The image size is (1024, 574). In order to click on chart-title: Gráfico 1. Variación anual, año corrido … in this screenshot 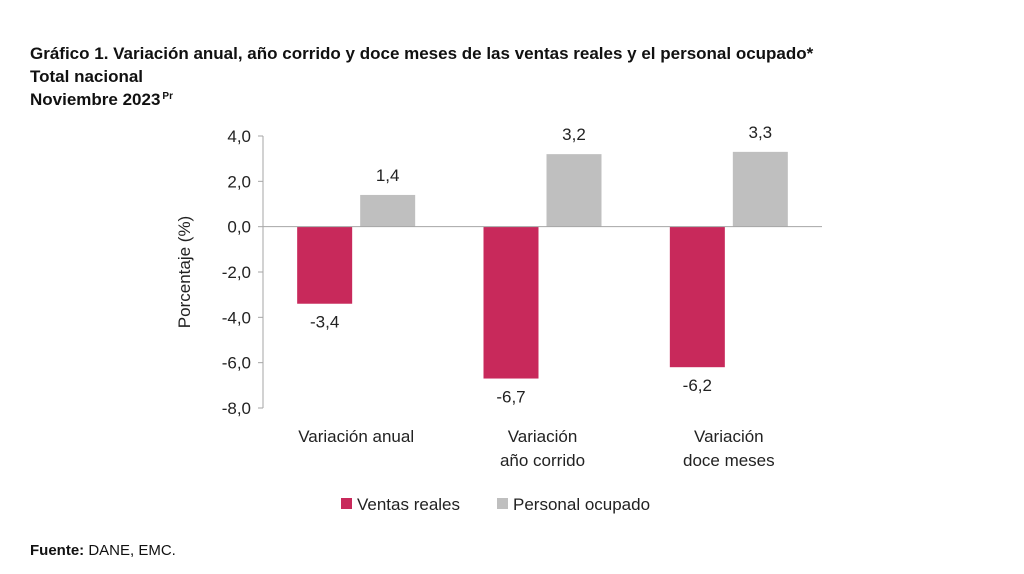, I will do `click(422, 53)`.